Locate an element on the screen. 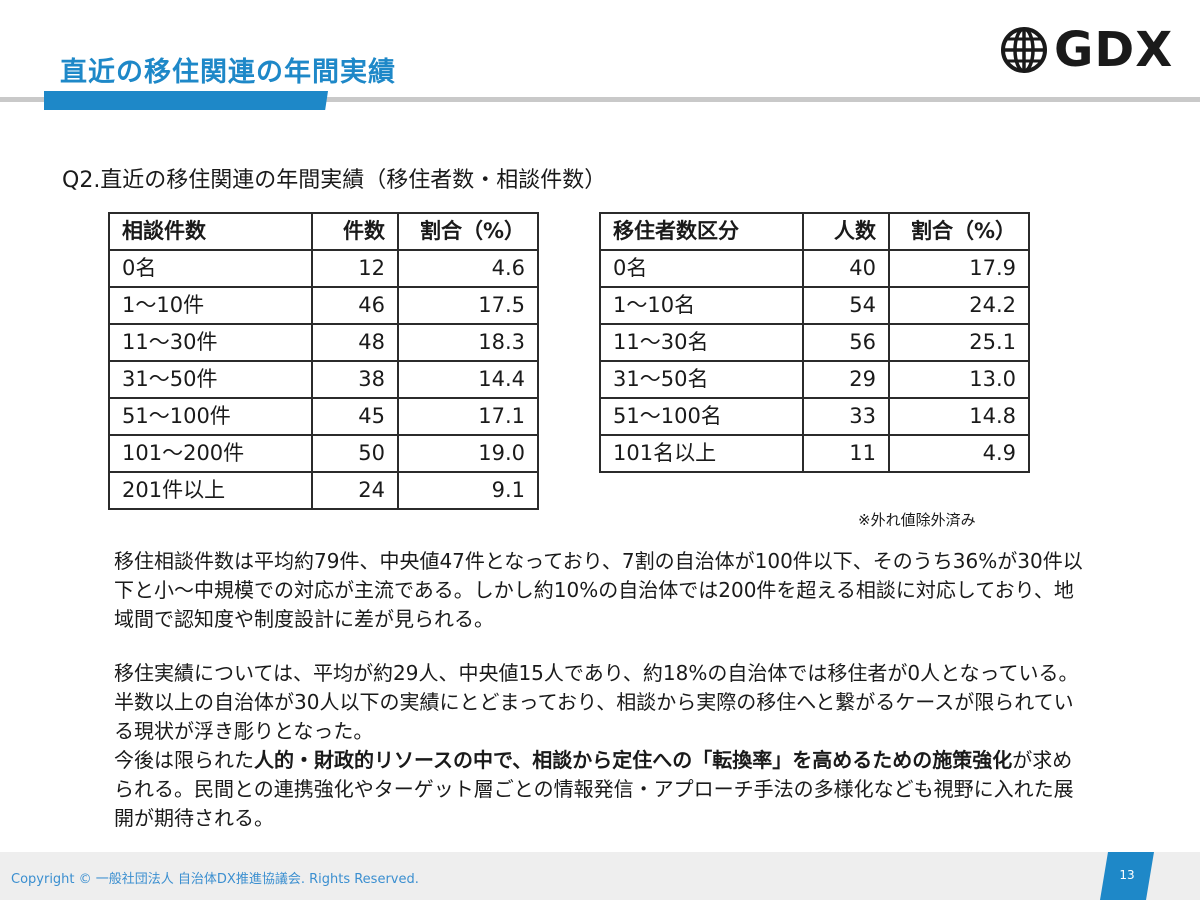 The width and height of the screenshot is (1200, 900). column-header: 人数 is located at coordinates (846, 231).